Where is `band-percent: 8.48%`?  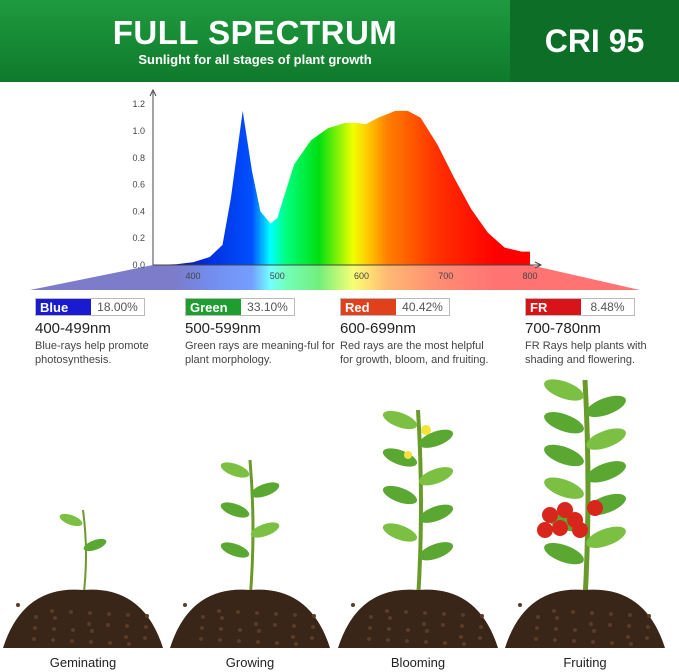
band-percent: 8.48% is located at coordinates (607, 307).